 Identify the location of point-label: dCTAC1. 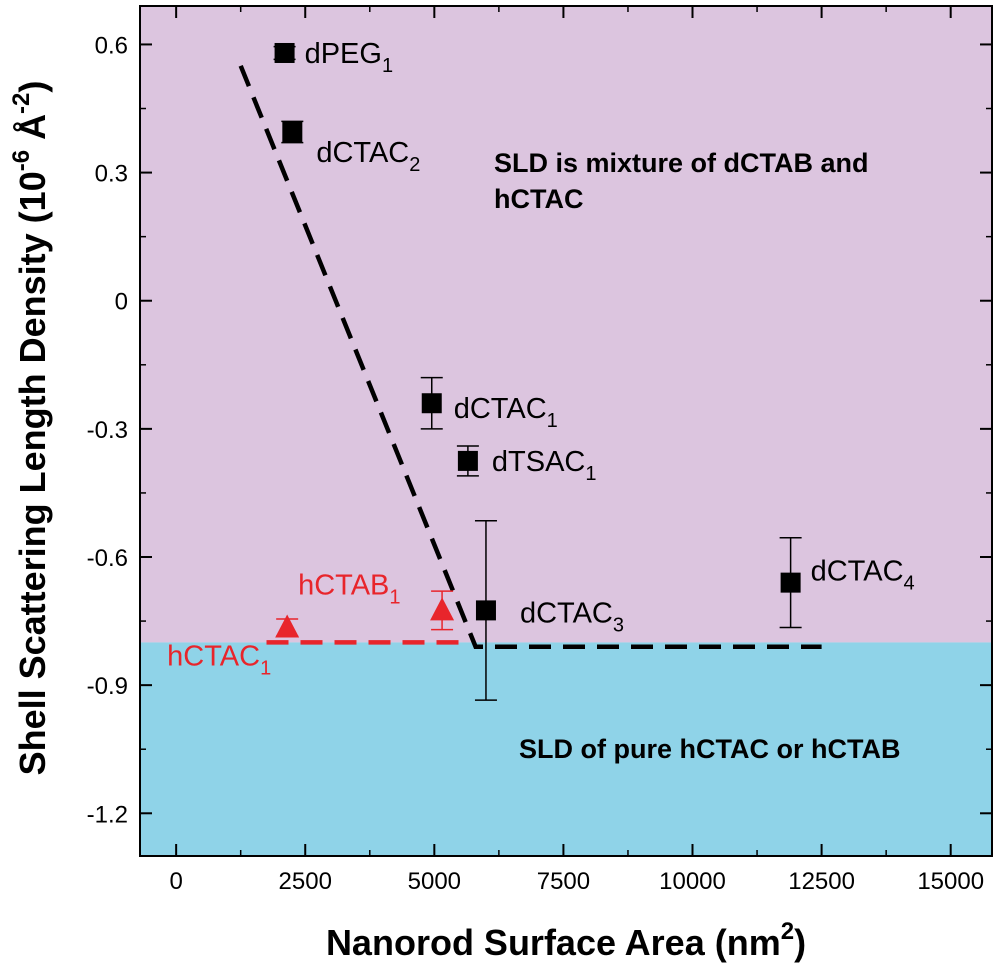
(506, 412).